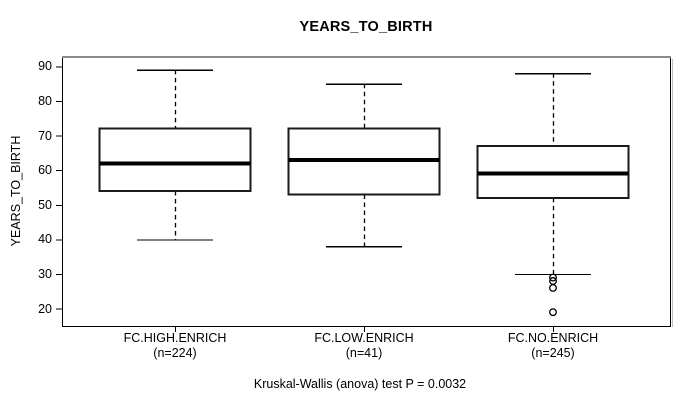 This screenshot has width=700, height=400. Describe the element at coordinates (360, 384) in the screenshot. I see `stat-test-caption: Kruskal-Wallis (anova) test P = 0.0032` at that location.